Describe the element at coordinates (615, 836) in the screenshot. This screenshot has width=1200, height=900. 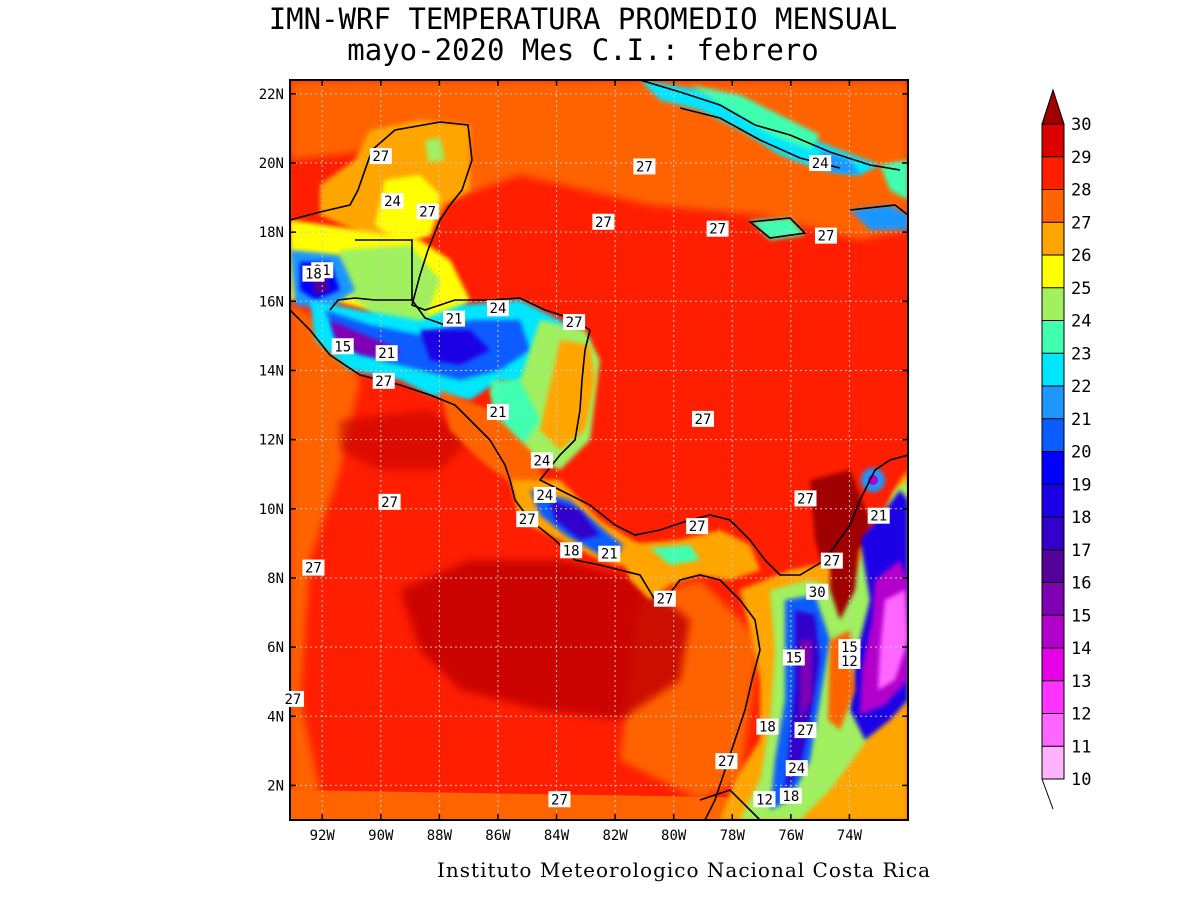
I see `lon-tick-label: 82W` at that location.